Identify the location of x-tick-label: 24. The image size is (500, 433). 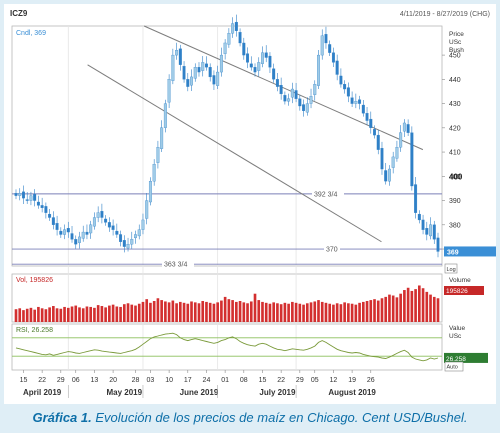
(207, 380).